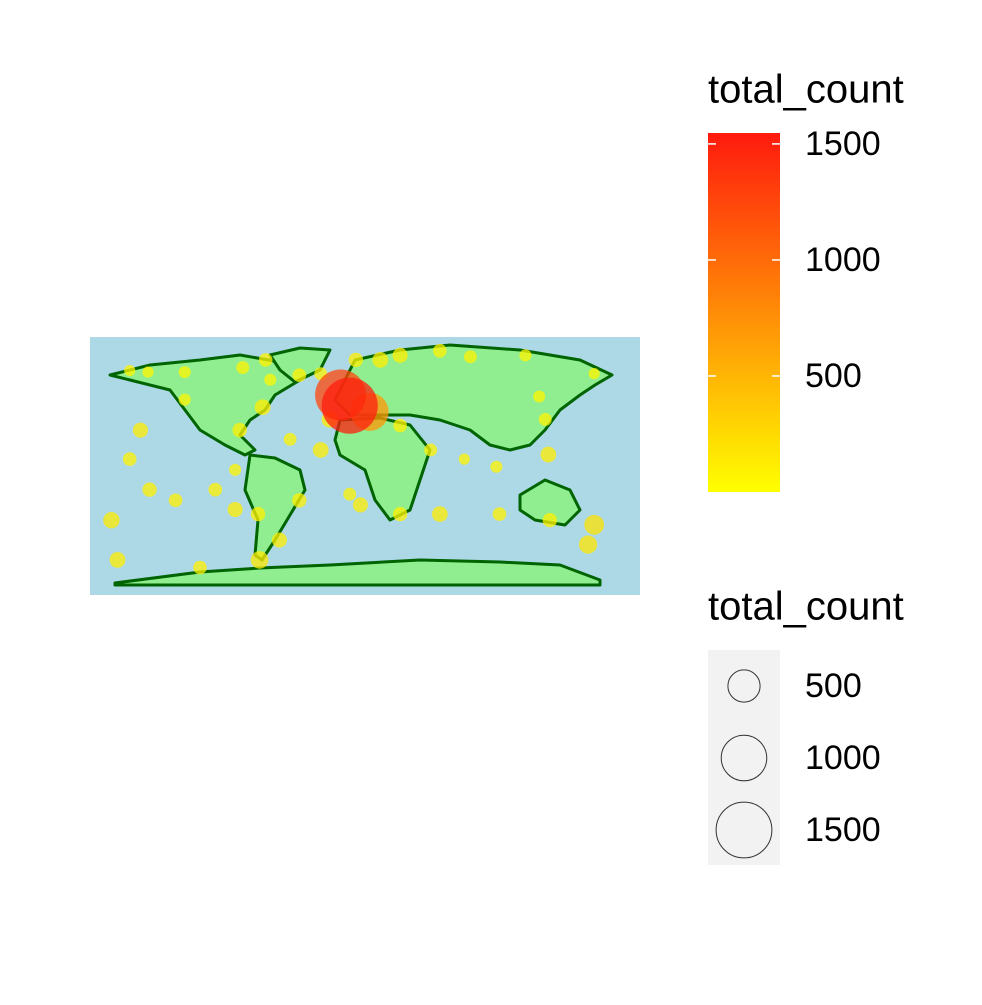 The height and width of the screenshot is (1005, 982). What do you see at coordinates (806, 90) in the screenshot?
I see `color-legend-title: total_count` at bounding box center [806, 90].